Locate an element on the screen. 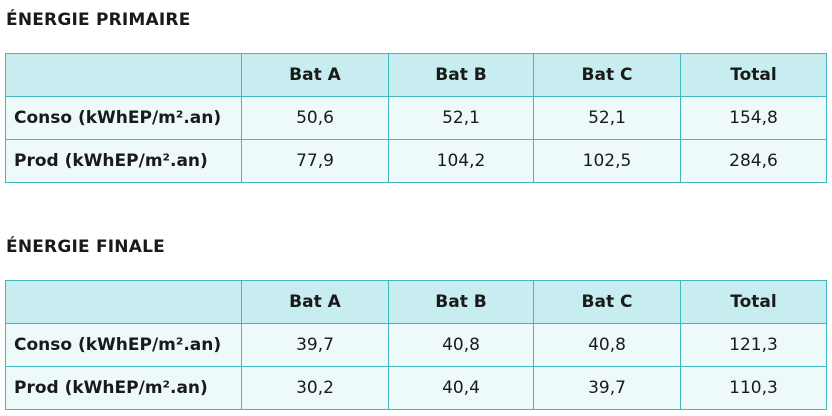 The width and height of the screenshot is (832, 416). value-cell: 121,3 is located at coordinates (753, 345).